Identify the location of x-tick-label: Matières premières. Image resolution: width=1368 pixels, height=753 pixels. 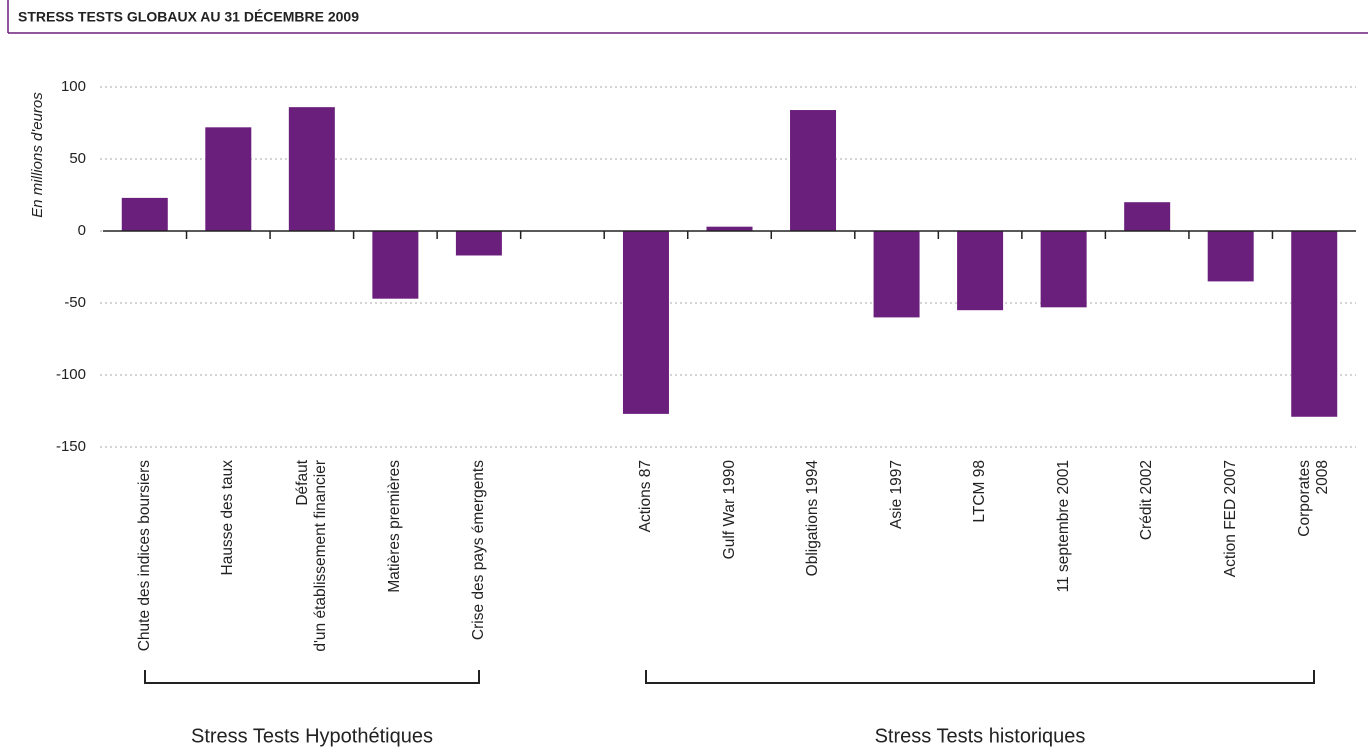
(395, 526).